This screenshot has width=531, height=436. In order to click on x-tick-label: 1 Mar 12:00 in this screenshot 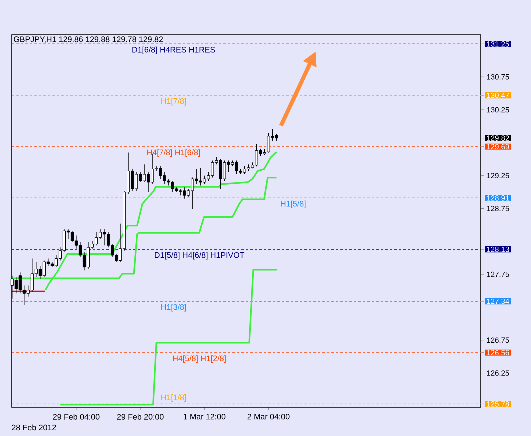, I will do `click(205, 417)`.